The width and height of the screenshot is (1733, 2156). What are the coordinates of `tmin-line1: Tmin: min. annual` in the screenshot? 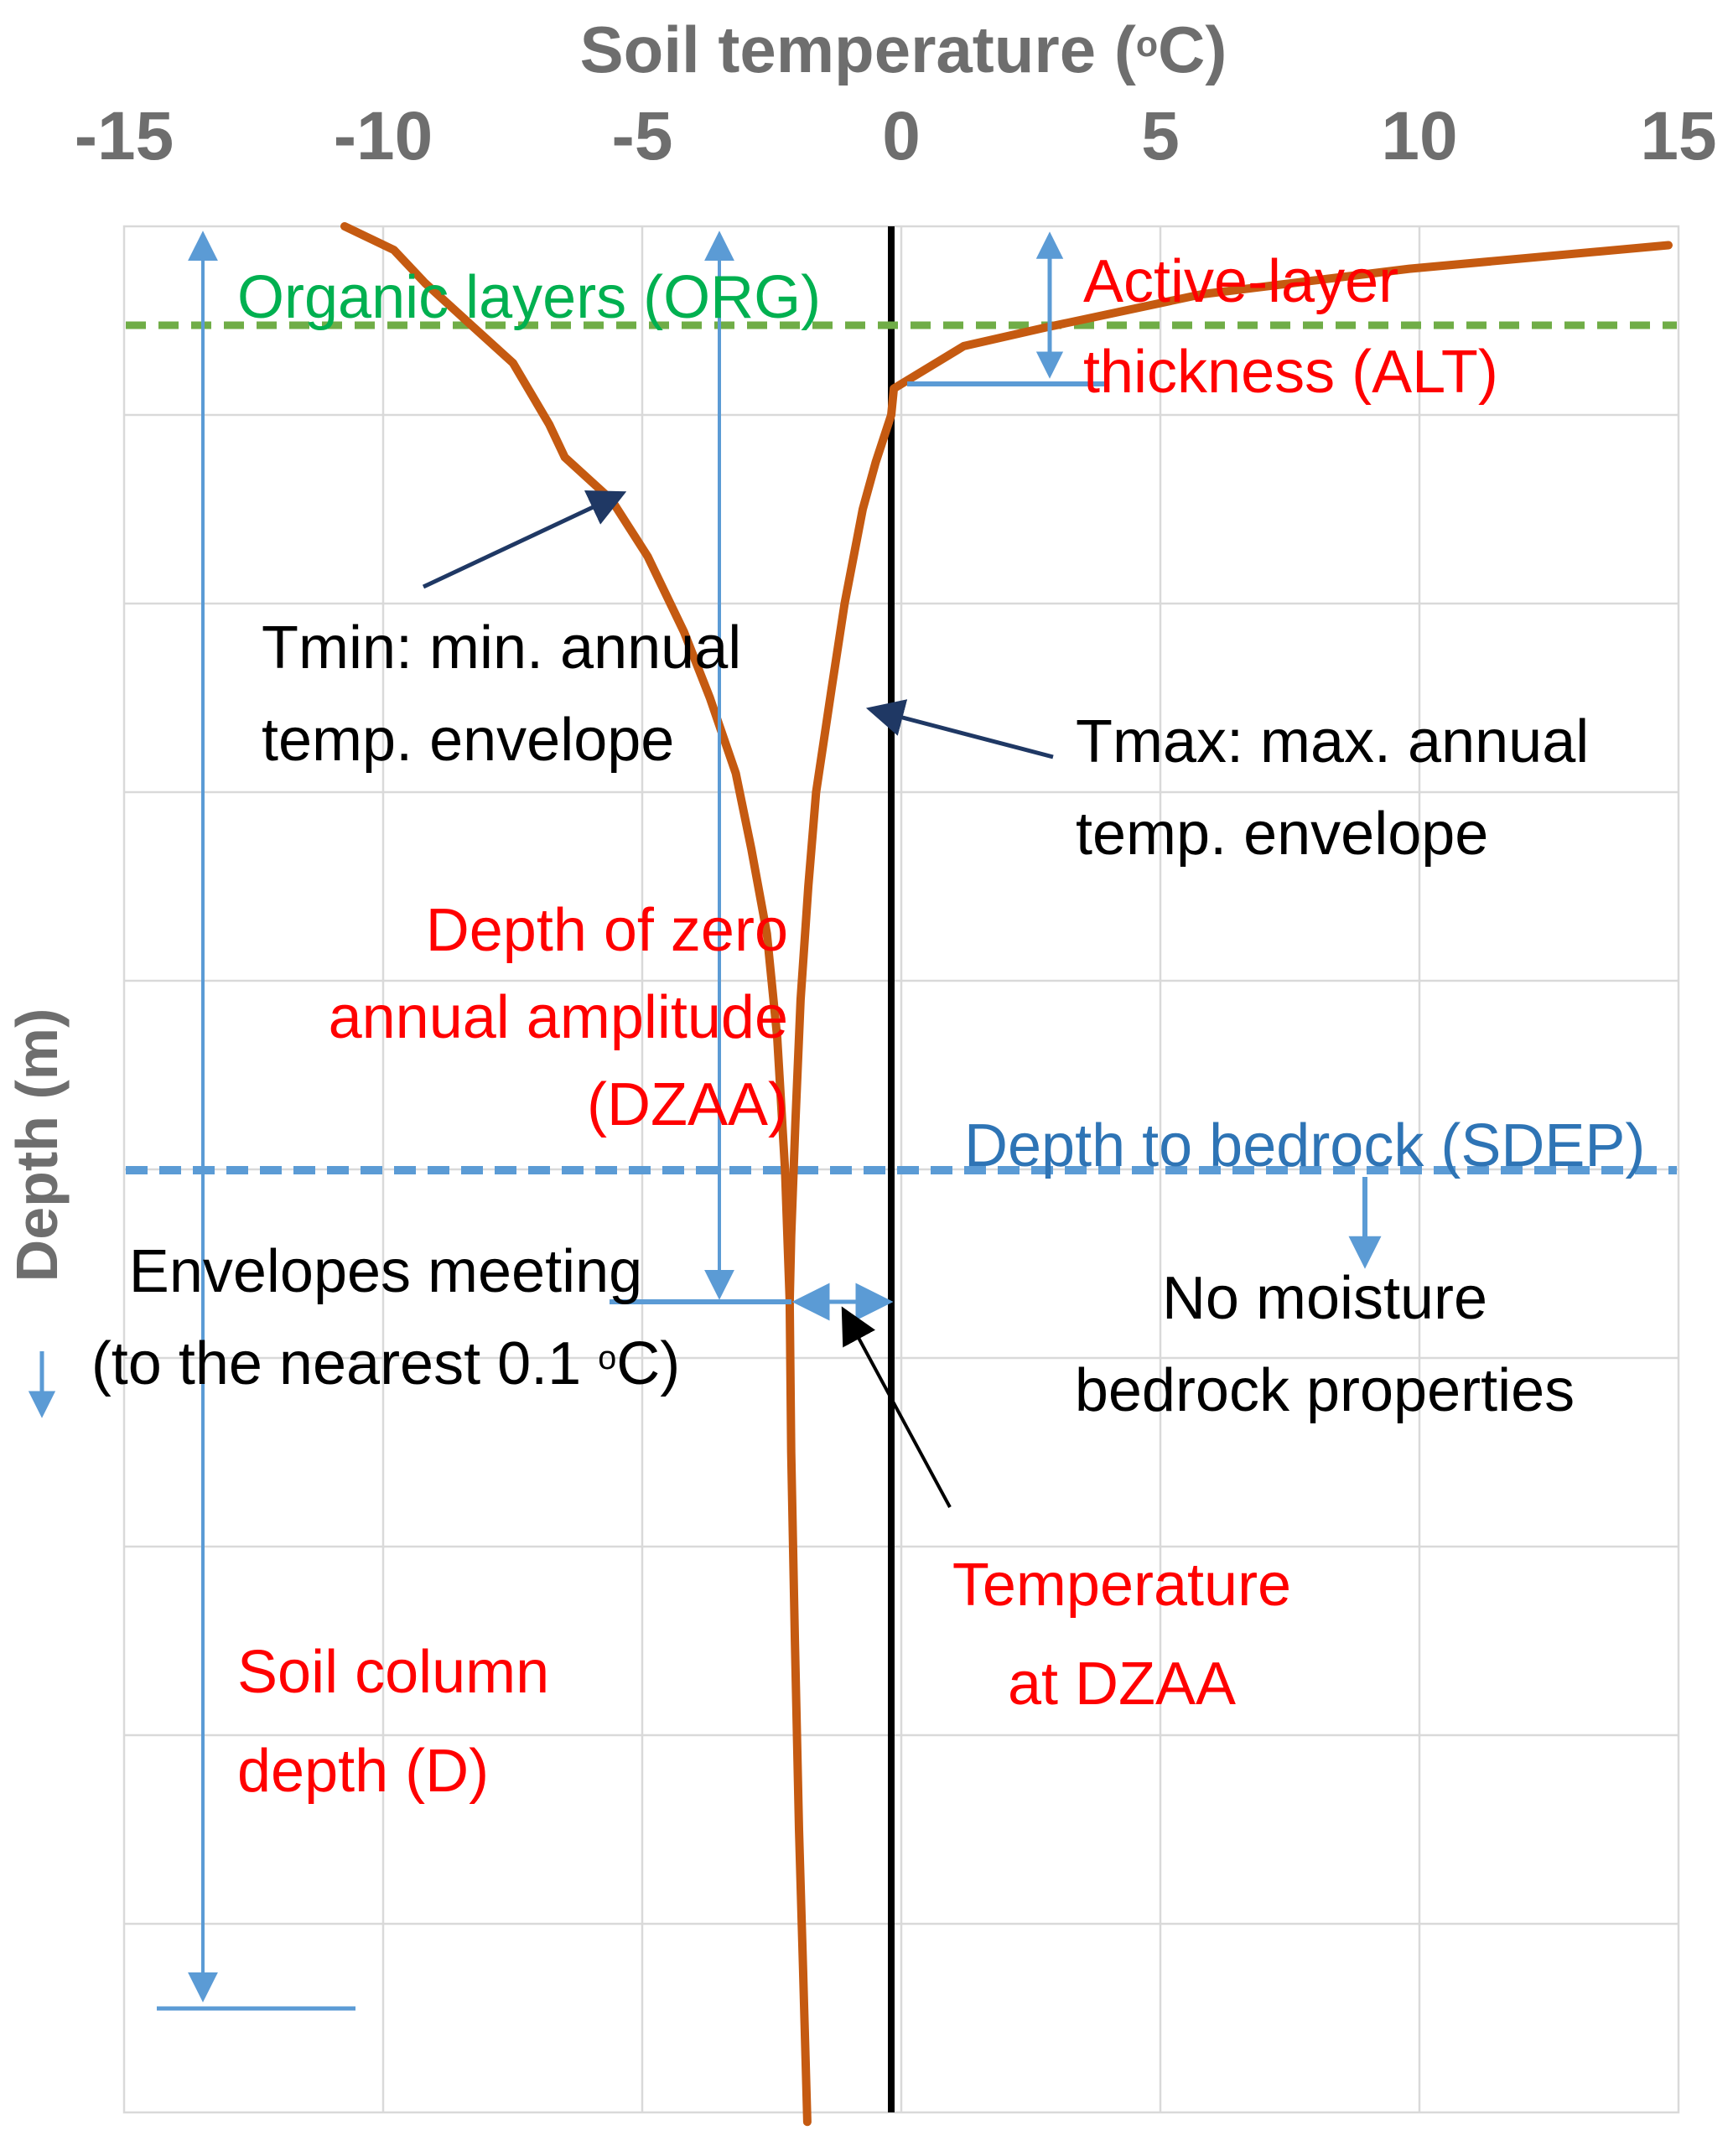 It's located at (502, 648).